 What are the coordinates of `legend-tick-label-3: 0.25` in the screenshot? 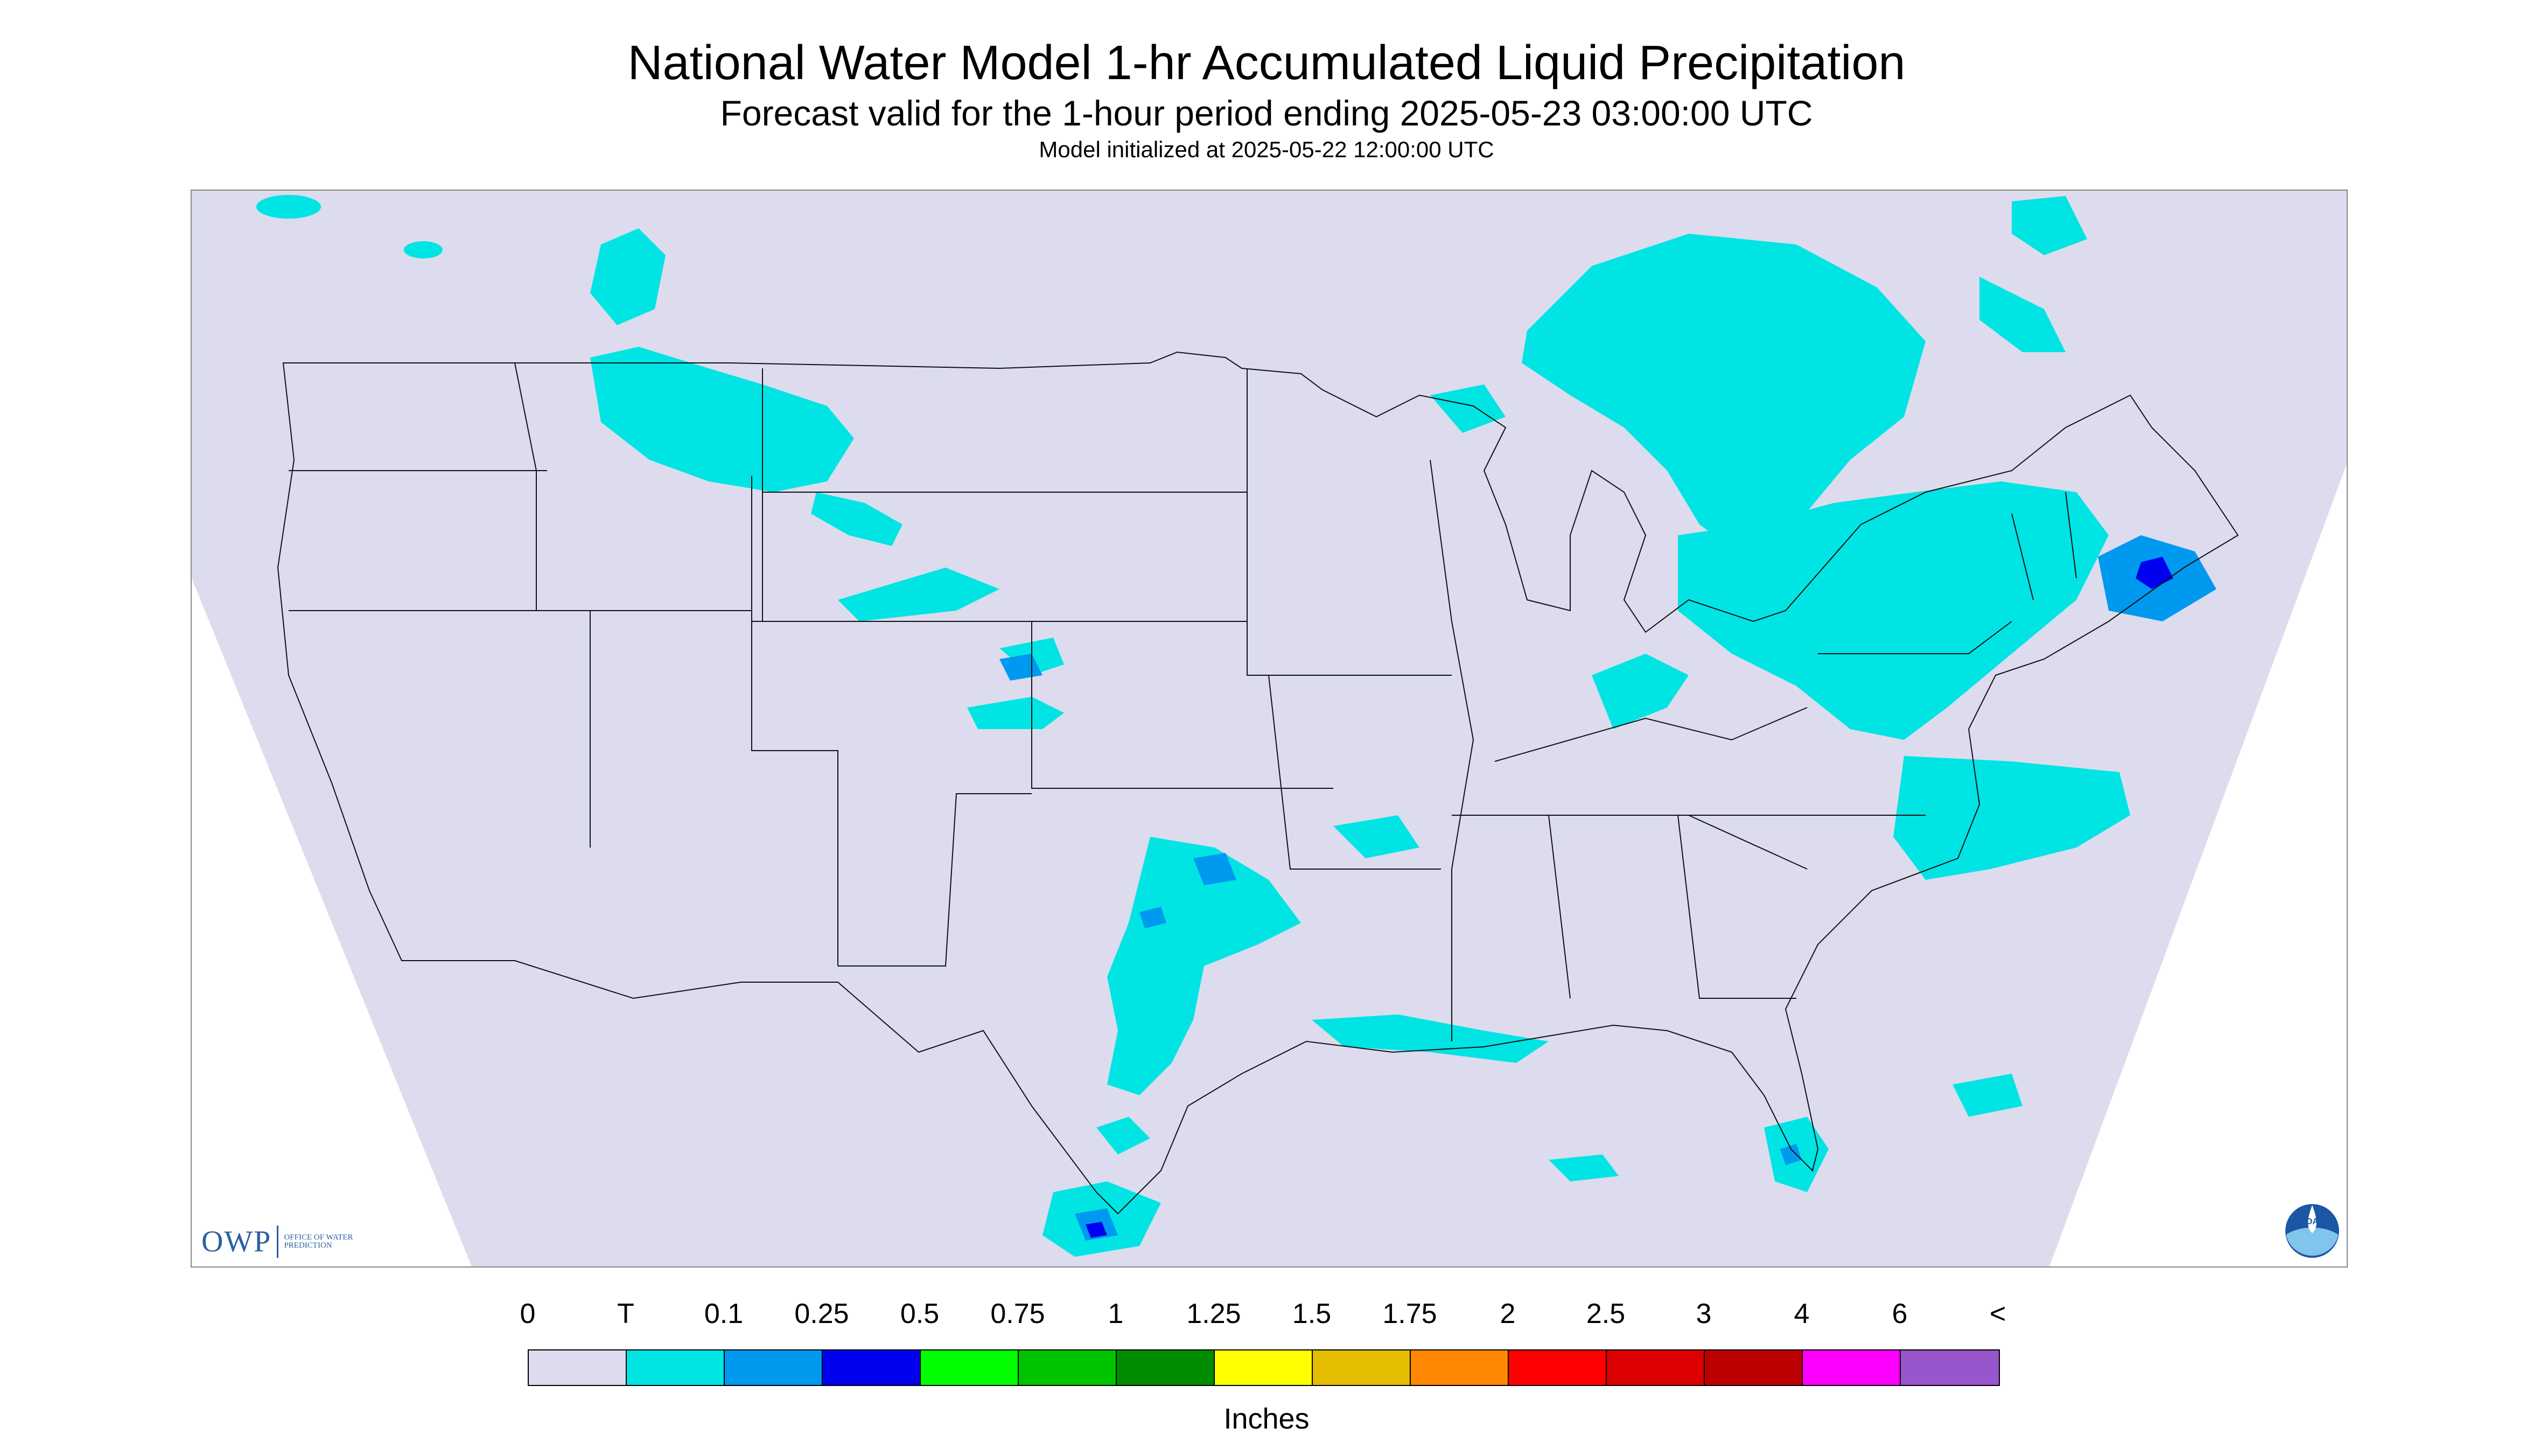 It's located at (822, 1313).